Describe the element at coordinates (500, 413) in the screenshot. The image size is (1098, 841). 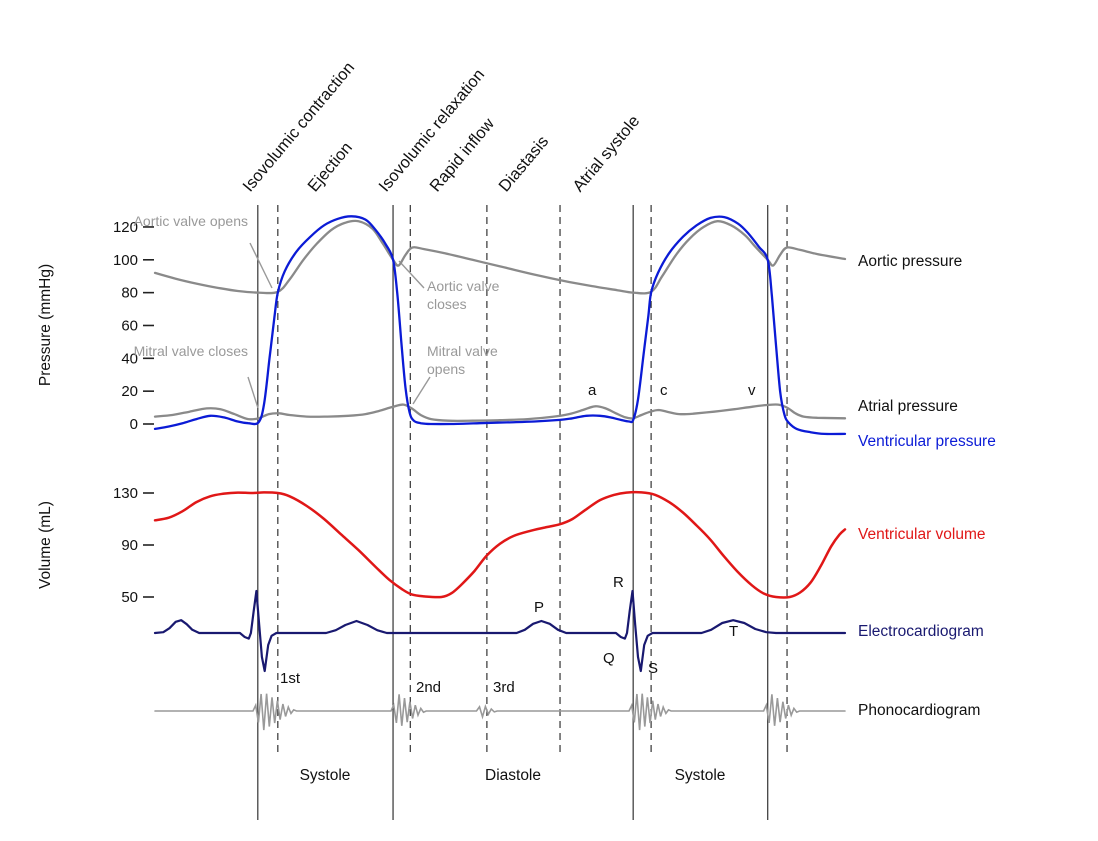
I see `atrial-pressure-curve` at that location.